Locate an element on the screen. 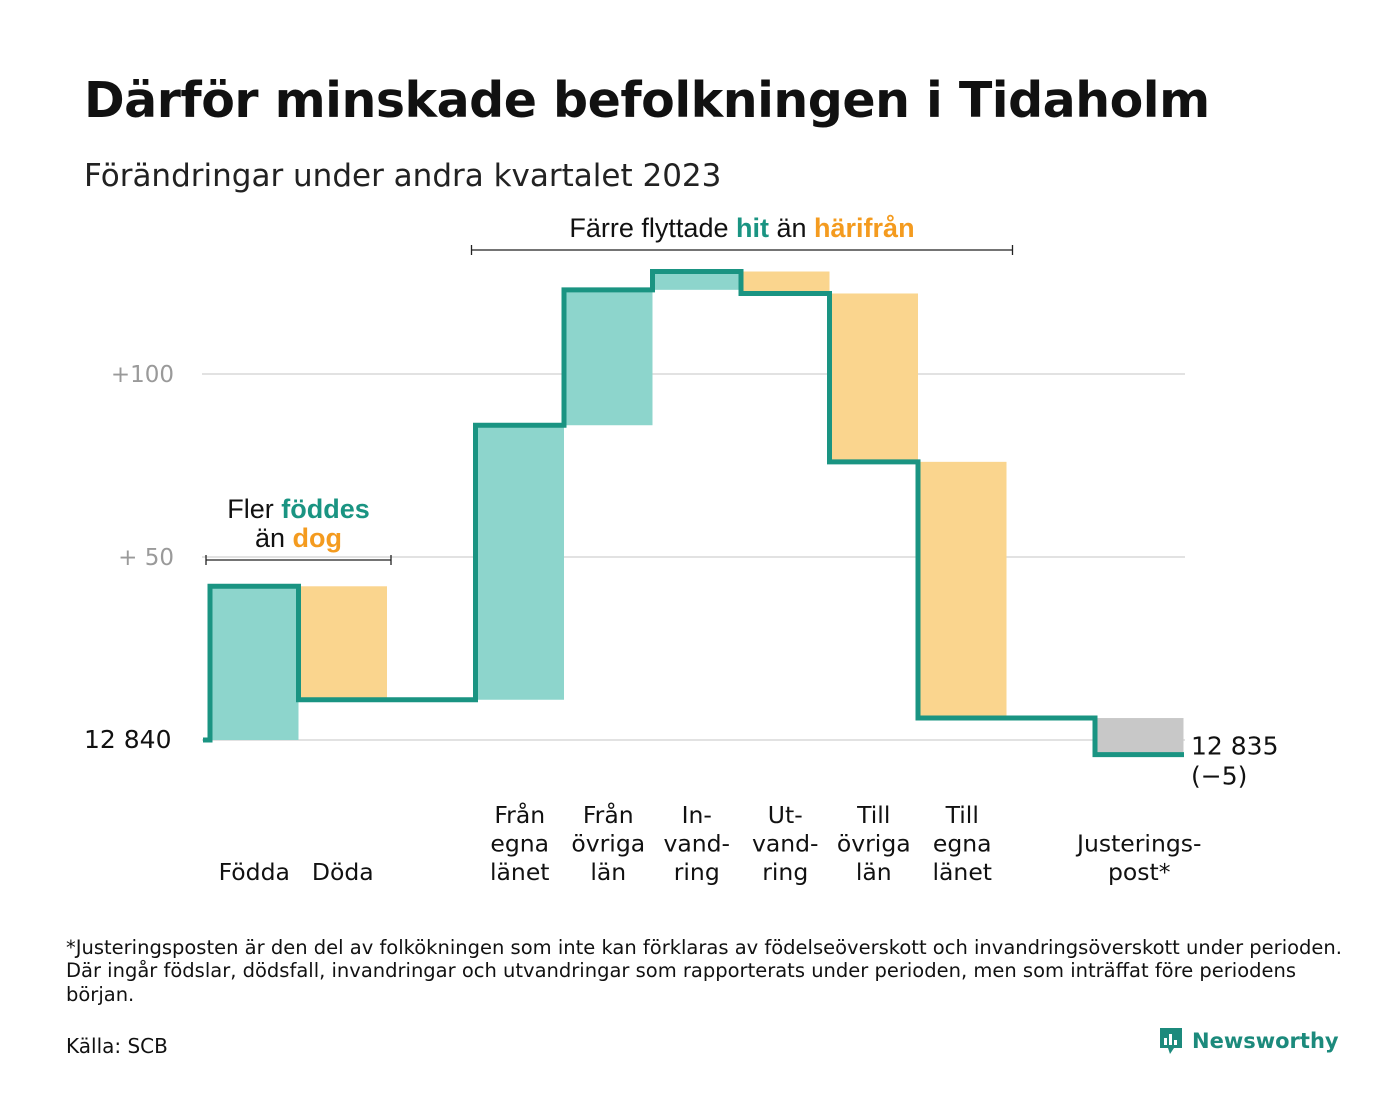 The height and width of the screenshot is (1120, 1400). annotation-segment: hit is located at coordinates (748, 228).